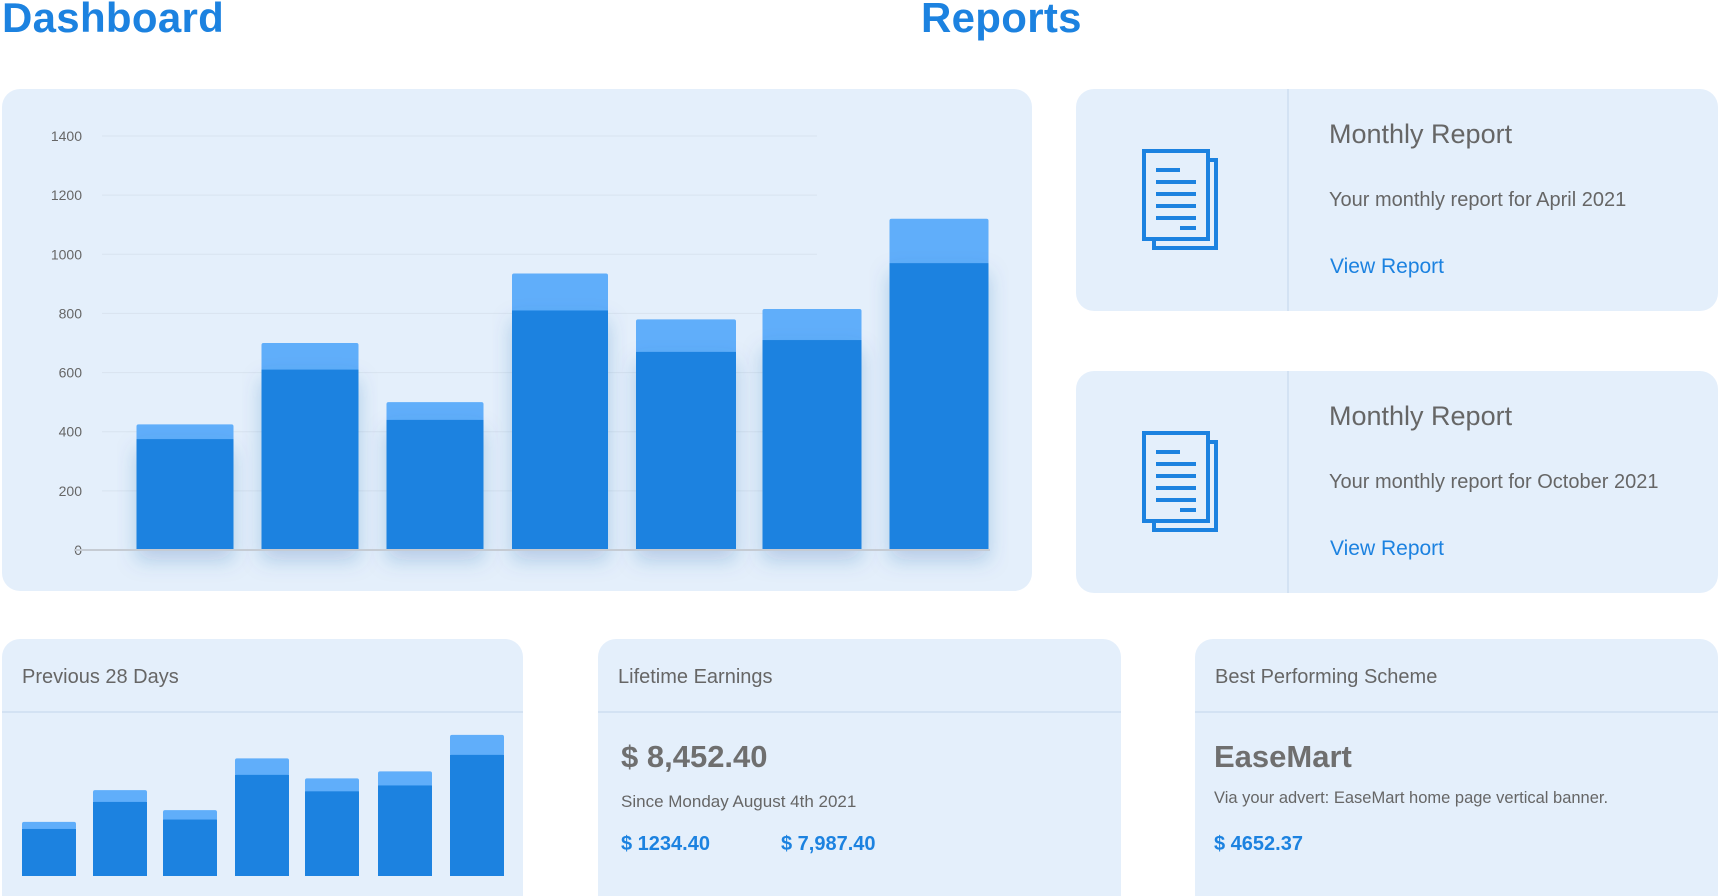  I want to click on card-header: Previous 28 Days, so click(262, 676).